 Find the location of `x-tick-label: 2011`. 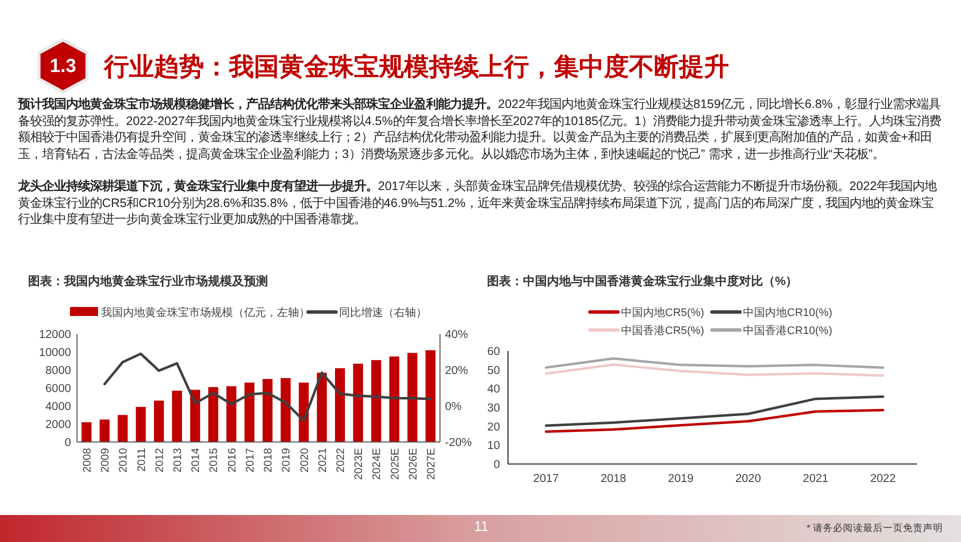

x-tick-label: 2011 is located at coordinates (142, 460).